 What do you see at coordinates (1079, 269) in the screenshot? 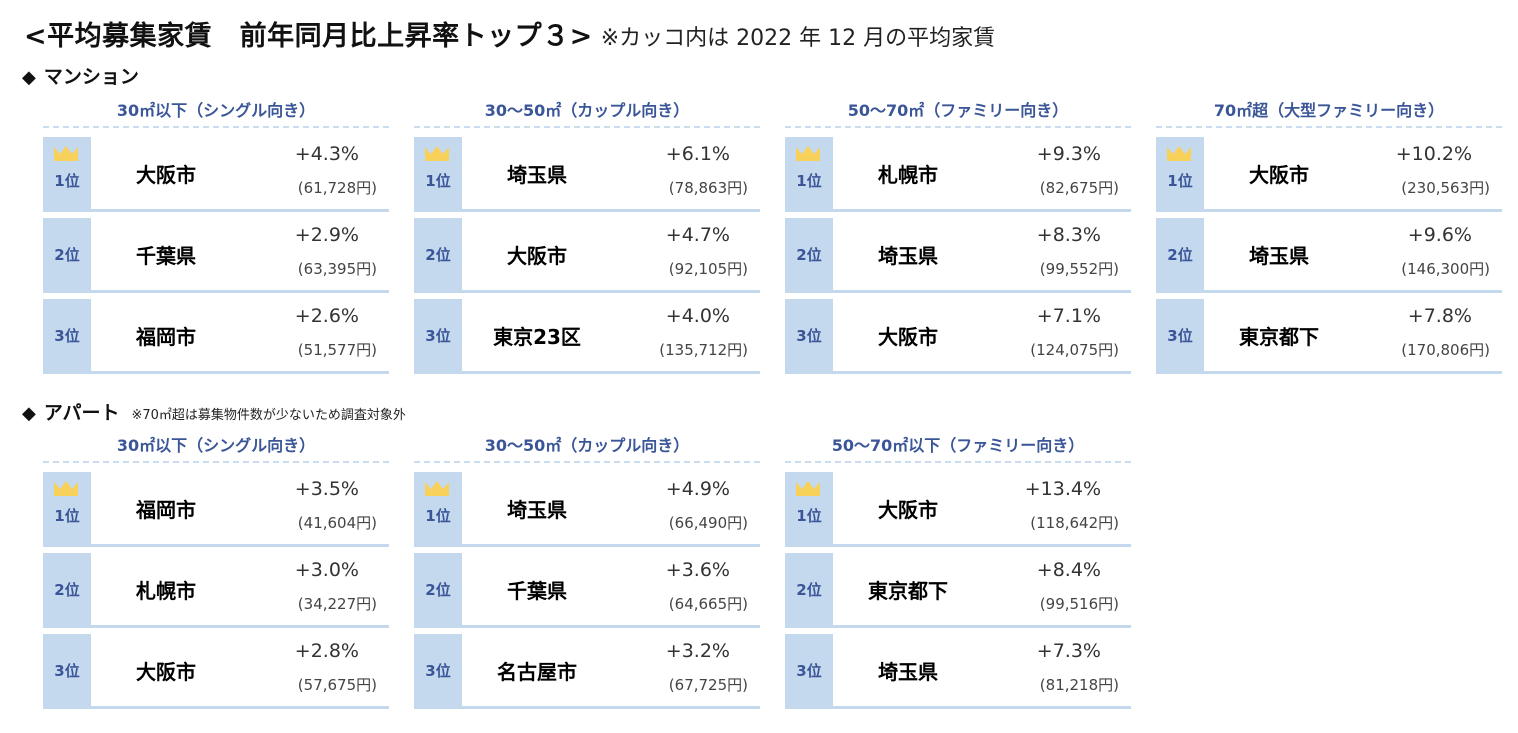
I see `average-rent: (99,552円)` at bounding box center [1079, 269].